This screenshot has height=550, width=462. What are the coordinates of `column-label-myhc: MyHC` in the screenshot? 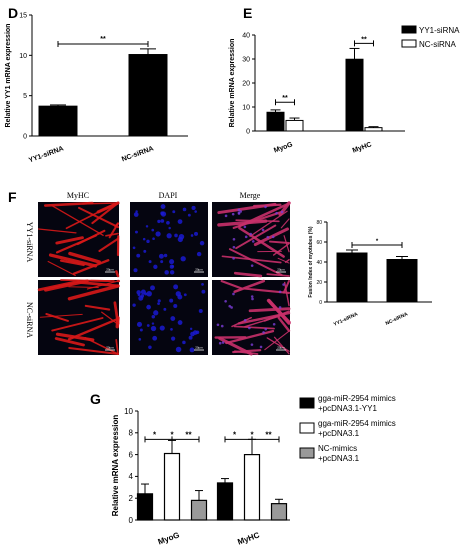 It's located at (78, 195).